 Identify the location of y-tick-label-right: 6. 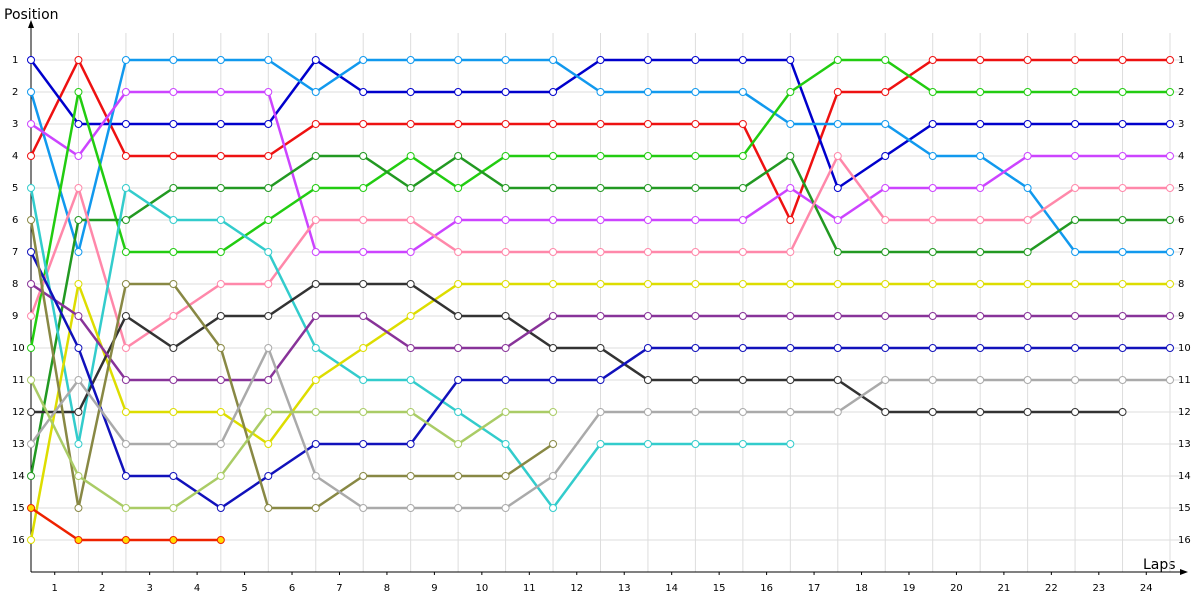
(1181, 220).